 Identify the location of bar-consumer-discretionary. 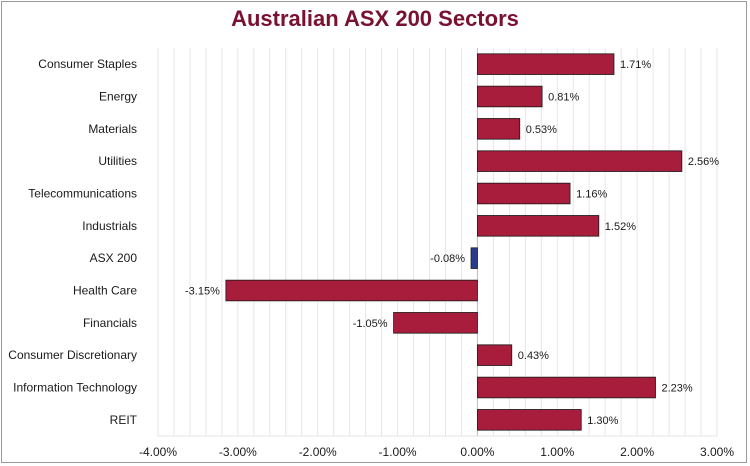
(495, 355).